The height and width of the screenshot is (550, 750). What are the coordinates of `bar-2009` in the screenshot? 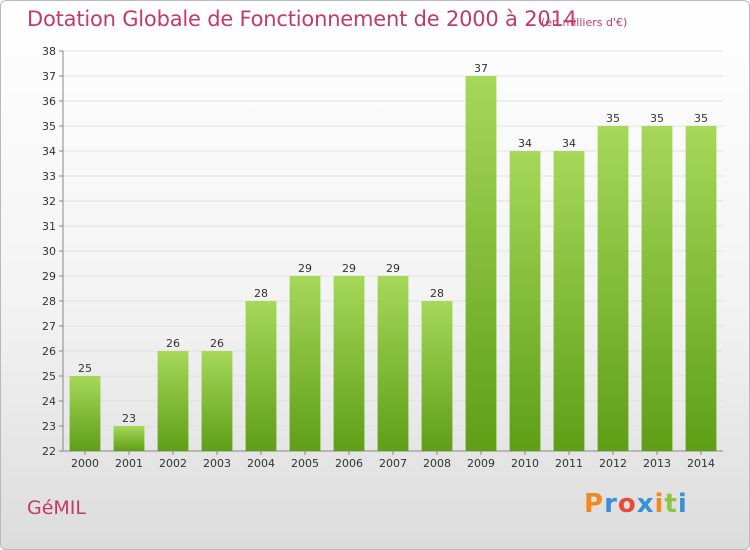 It's located at (481, 263).